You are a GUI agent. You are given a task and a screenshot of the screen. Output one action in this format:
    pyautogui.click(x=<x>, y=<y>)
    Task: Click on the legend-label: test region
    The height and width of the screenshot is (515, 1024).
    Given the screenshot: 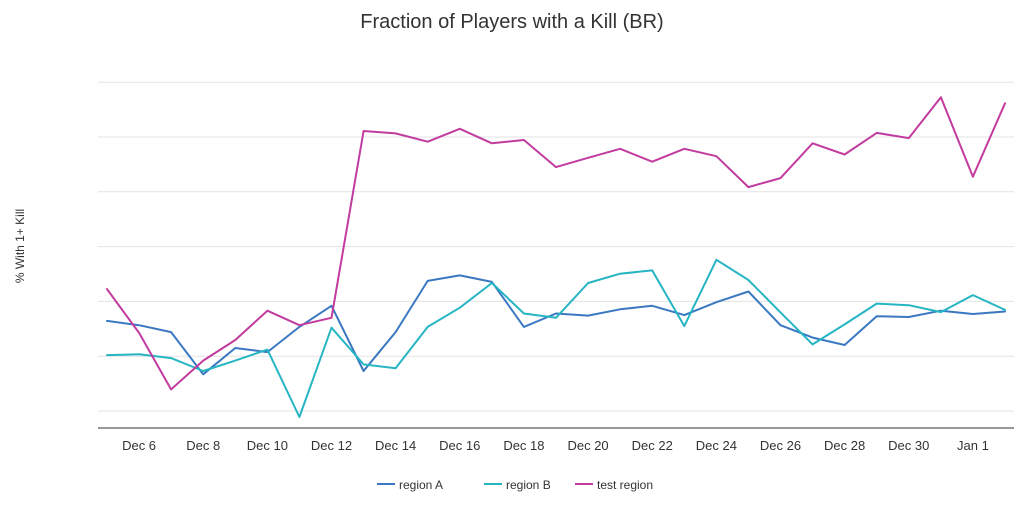 What is the action you would take?
    pyautogui.click(x=625, y=485)
    